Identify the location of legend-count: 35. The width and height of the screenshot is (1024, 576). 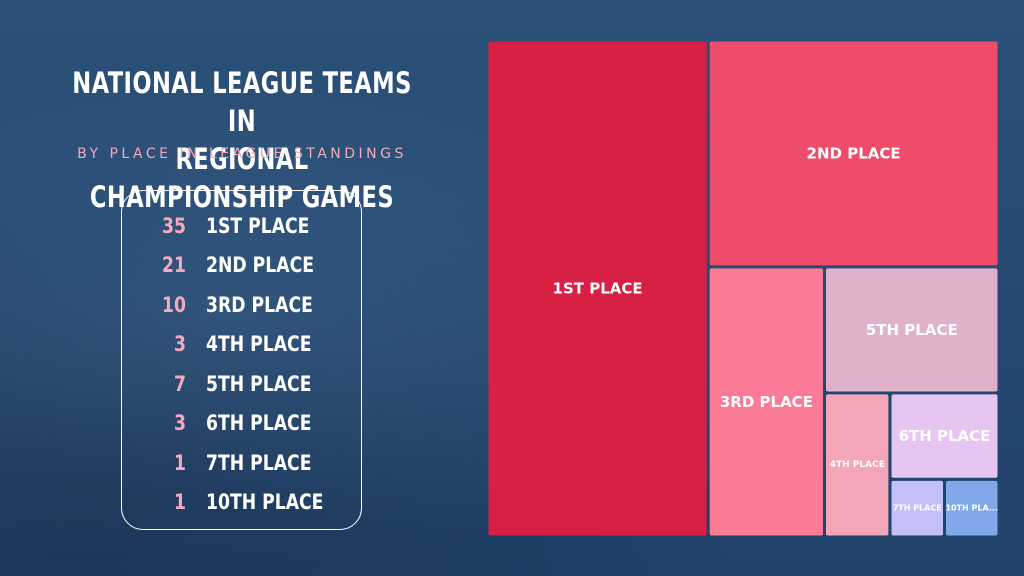
(174, 225).